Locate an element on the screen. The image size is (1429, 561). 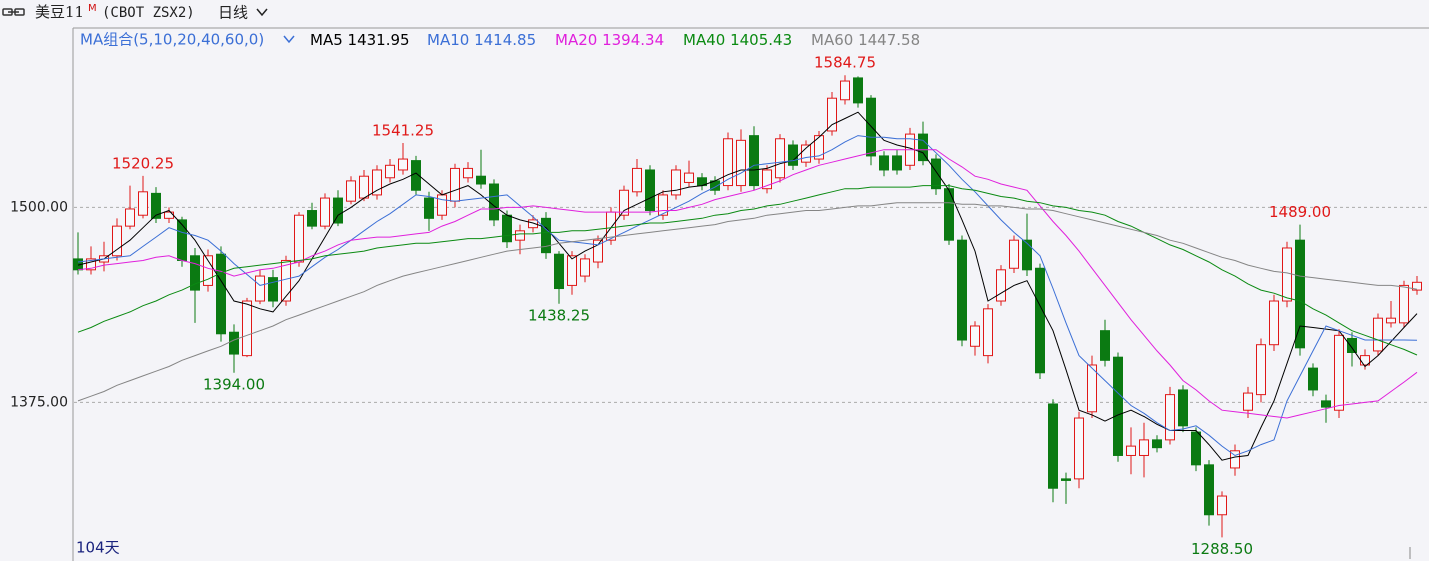
legend-name: MA60 is located at coordinates (832, 40).